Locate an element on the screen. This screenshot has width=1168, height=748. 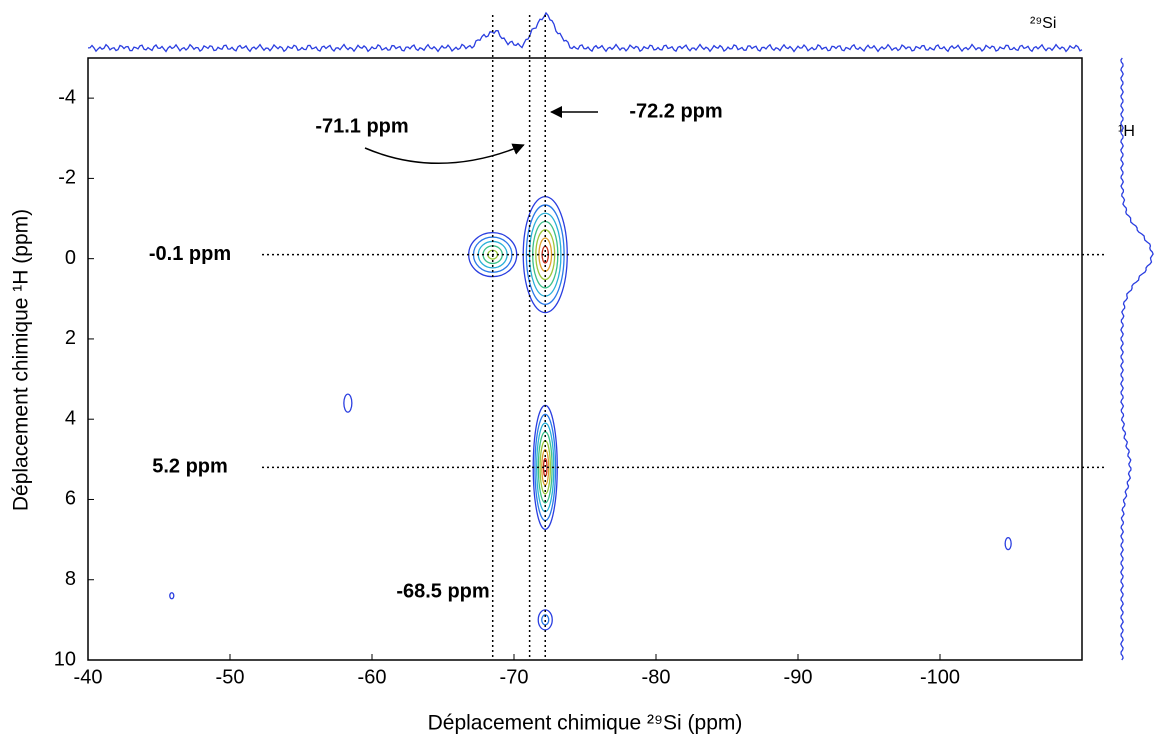
y-tick-label: 4 is located at coordinates (70, 418).